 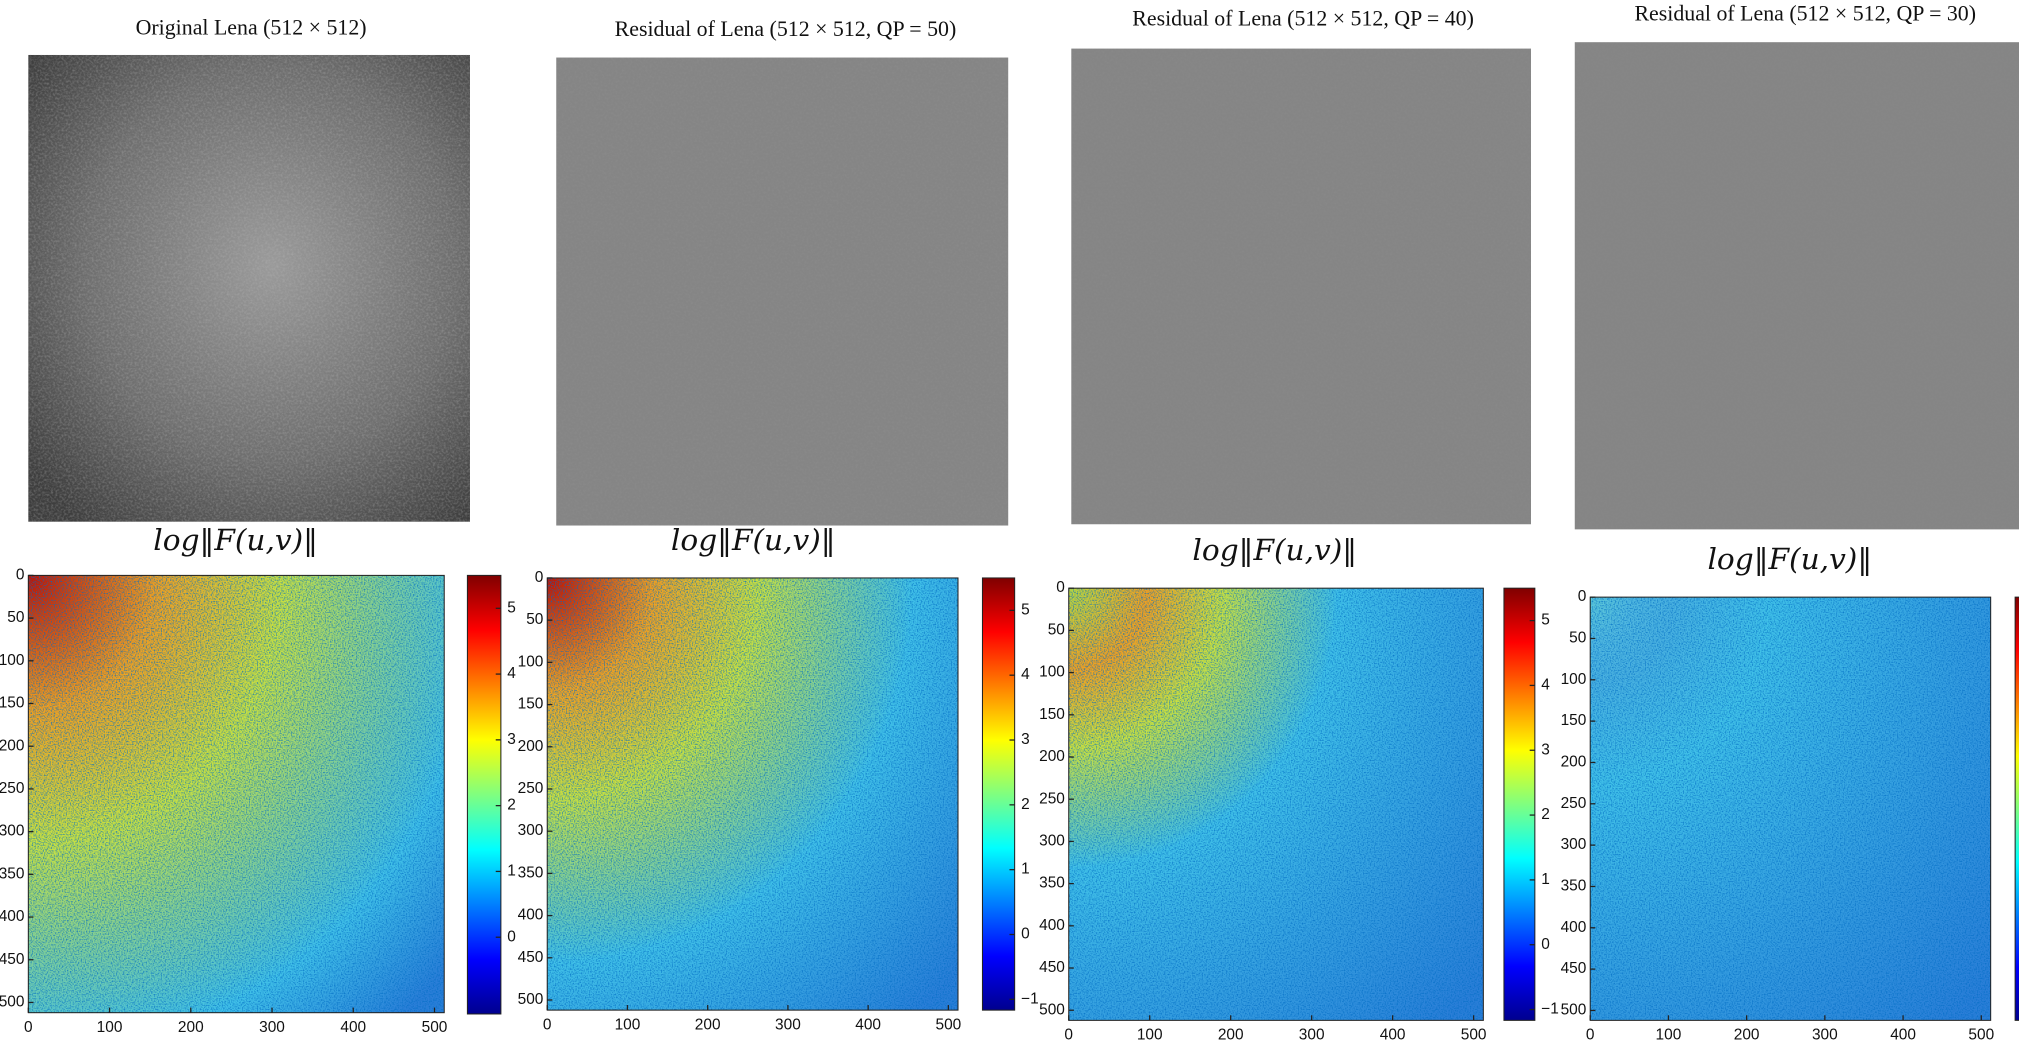 What do you see at coordinates (786, 29) in the screenshot?
I see `panel-title: Residual of Lena (512 × 512, QP = 50)` at bounding box center [786, 29].